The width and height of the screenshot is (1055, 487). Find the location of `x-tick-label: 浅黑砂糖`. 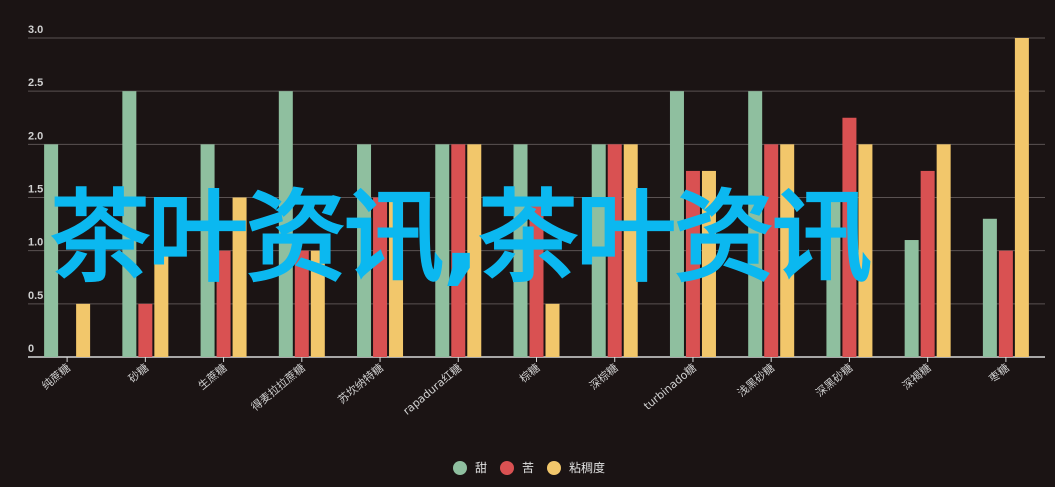

x-tick-label: 浅黑砂糖 is located at coordinates (755, 380).